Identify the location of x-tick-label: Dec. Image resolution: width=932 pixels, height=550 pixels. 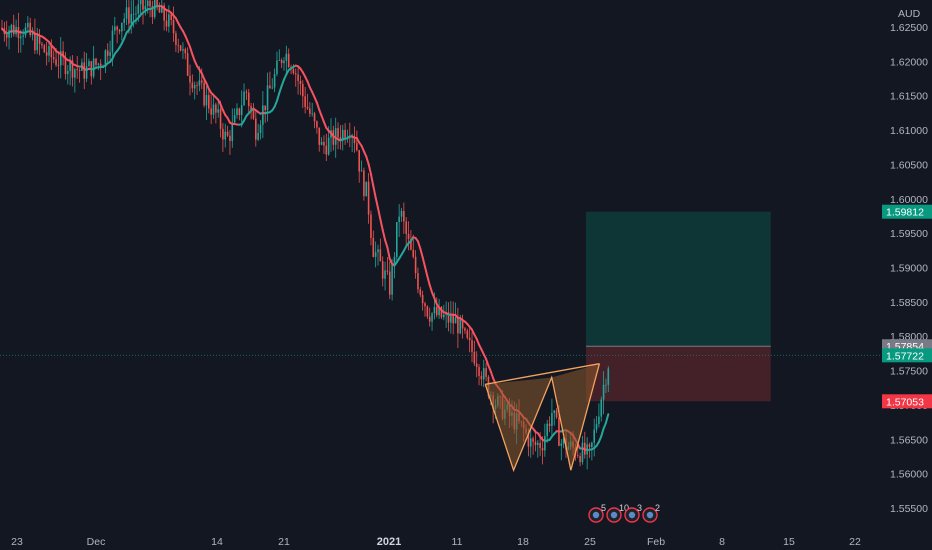
(96, 542).